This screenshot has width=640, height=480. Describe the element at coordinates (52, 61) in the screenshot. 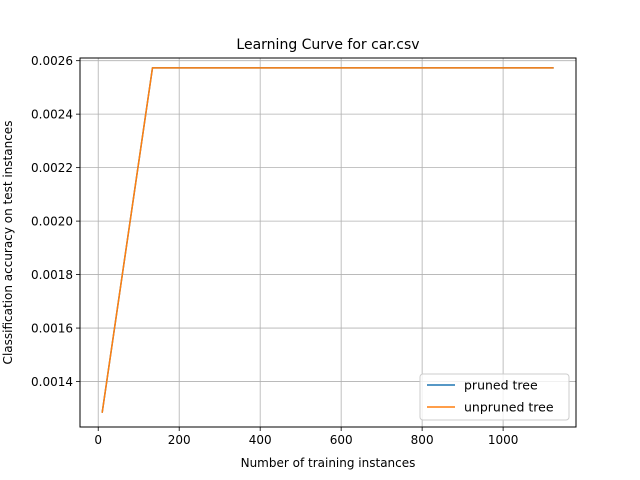

I see `y-tick-label: 0.0026` at that location.